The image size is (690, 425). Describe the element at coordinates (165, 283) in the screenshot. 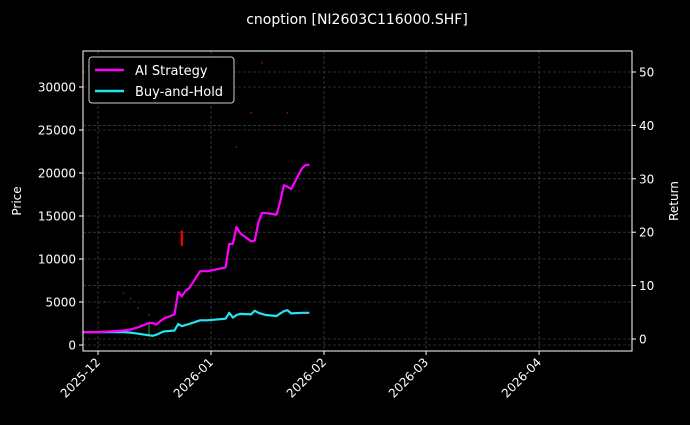

I see `trade-markers` at that location.